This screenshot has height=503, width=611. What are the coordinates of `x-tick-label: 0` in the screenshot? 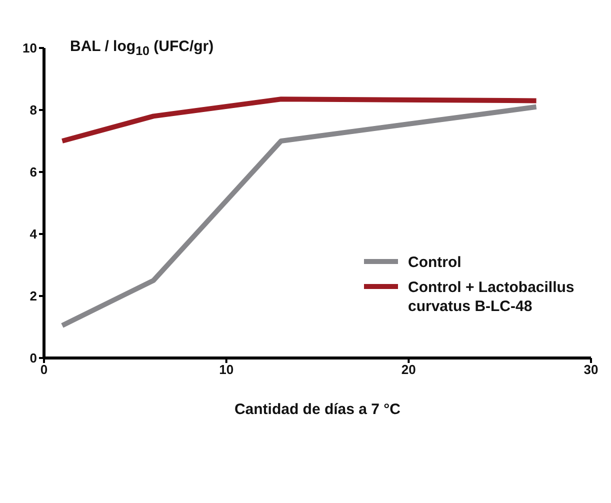 It's located at (44, 370).